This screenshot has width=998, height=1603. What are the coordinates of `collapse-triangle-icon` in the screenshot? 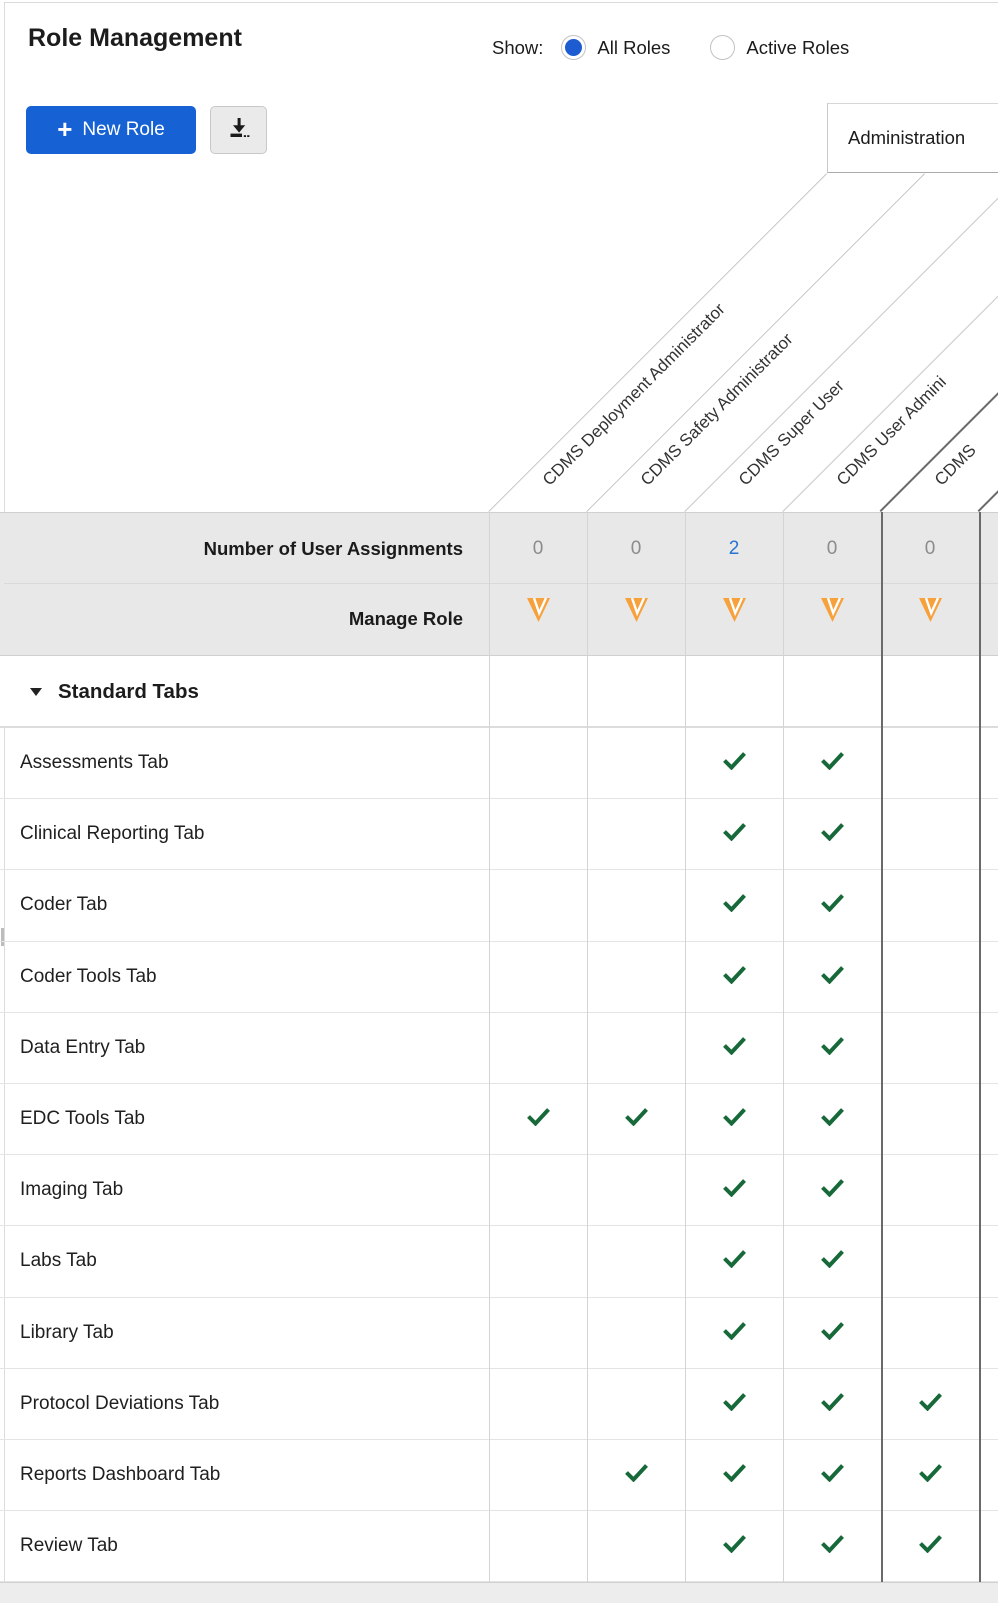 It's located at (36, 691).